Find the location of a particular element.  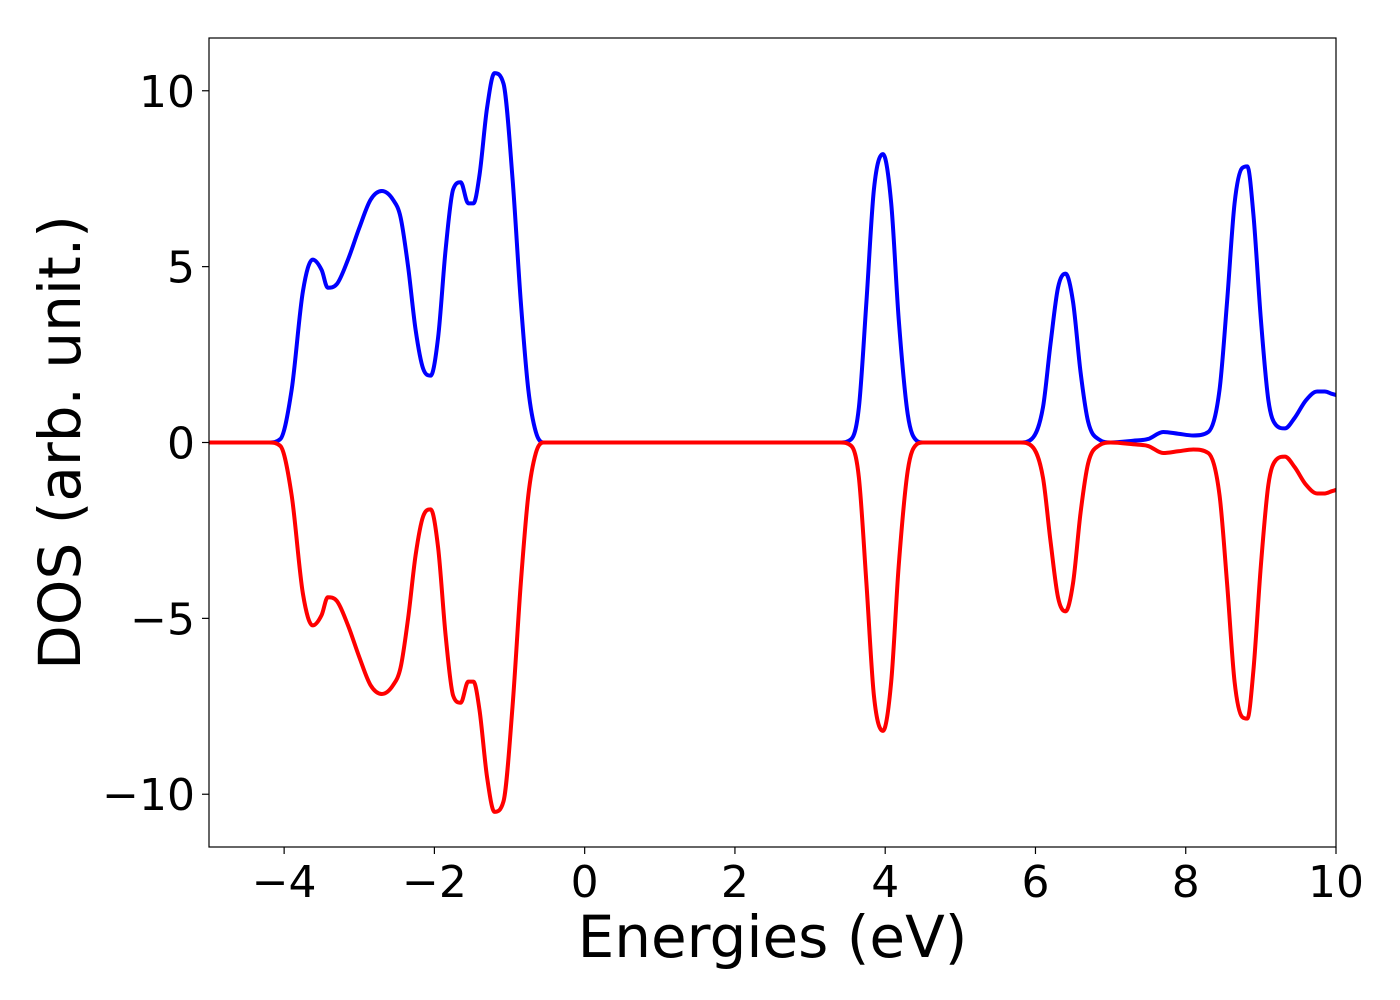

x-tick-label: 10 is located at coordinates (1336, 882).